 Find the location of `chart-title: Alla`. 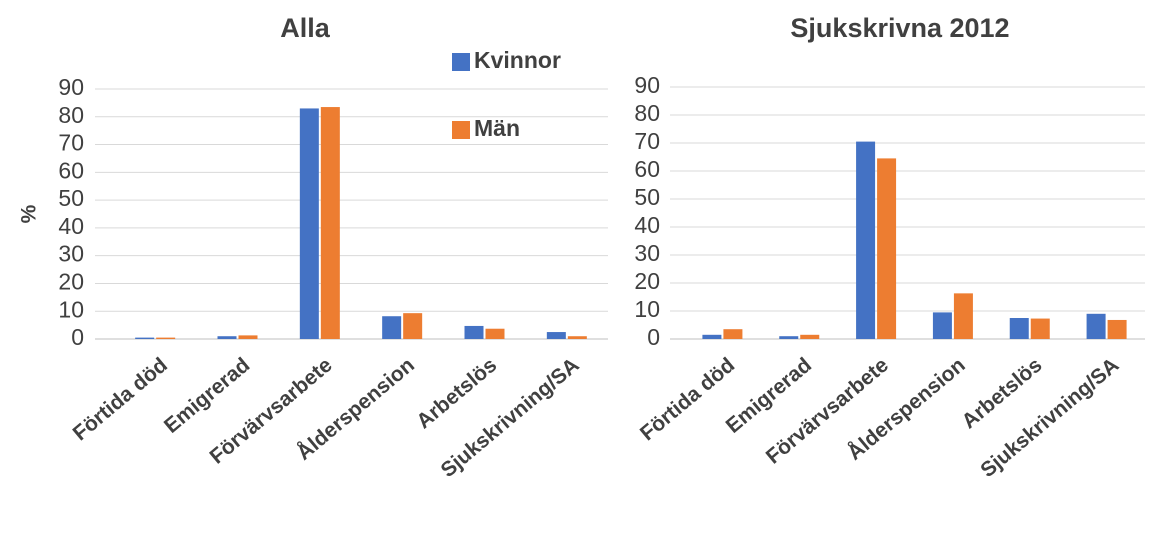

chart-title: Alla is located at coordinates (305, 28).